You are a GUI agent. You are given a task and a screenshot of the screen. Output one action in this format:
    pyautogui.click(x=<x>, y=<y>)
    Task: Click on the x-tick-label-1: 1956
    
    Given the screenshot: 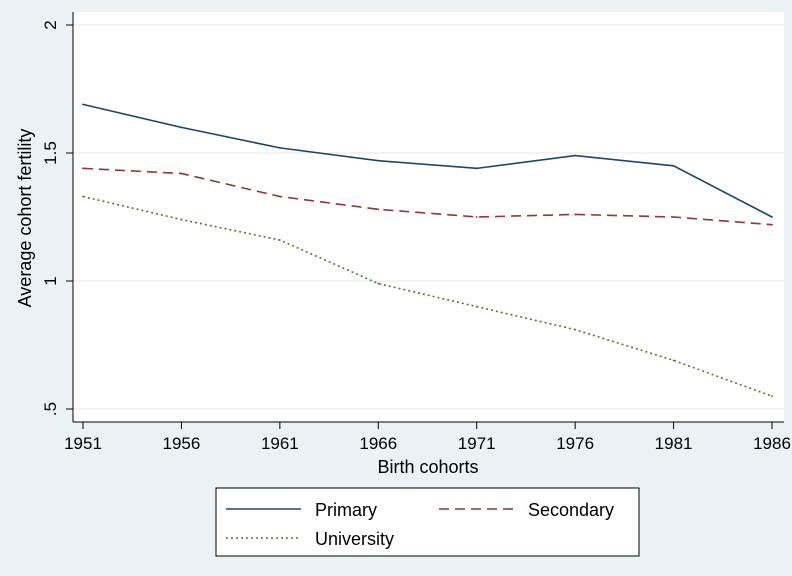 What is the action you would take?
    pyautogui.click(x=182, y=443)
    